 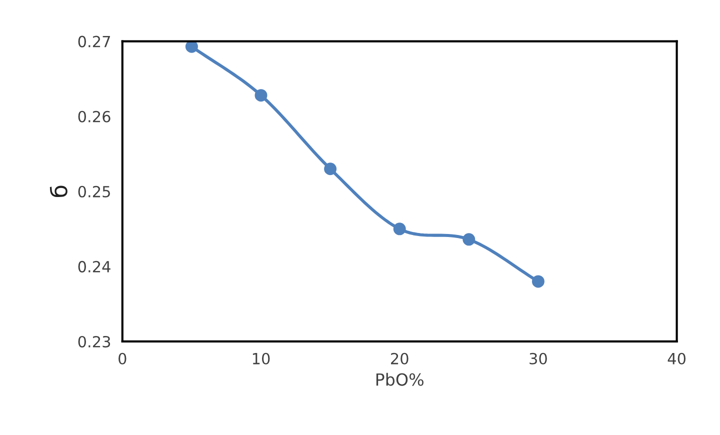 I want to click on y-tick-label: 0.25, so click(x=94, y=192).